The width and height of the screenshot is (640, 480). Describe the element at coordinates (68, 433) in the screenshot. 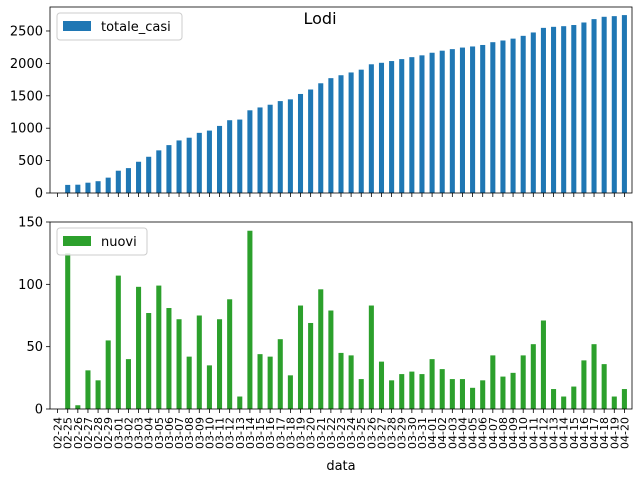

I see `x-tick-label: 02-25` at that location.